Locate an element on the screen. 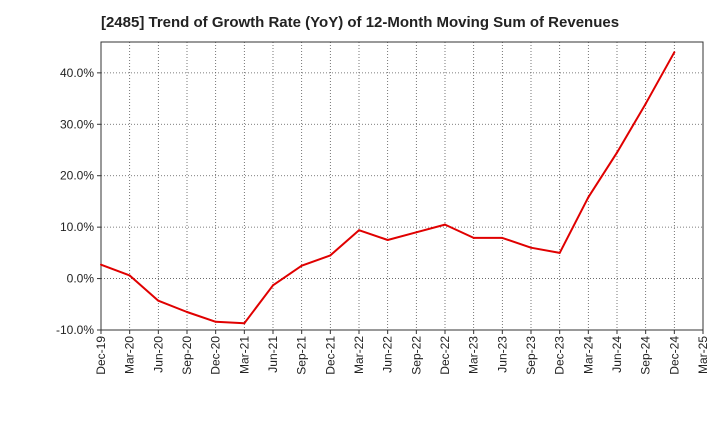 This screenshot has height=440, width=720. x-tick-label: Dec-20 is located at coordinates (216, 355).